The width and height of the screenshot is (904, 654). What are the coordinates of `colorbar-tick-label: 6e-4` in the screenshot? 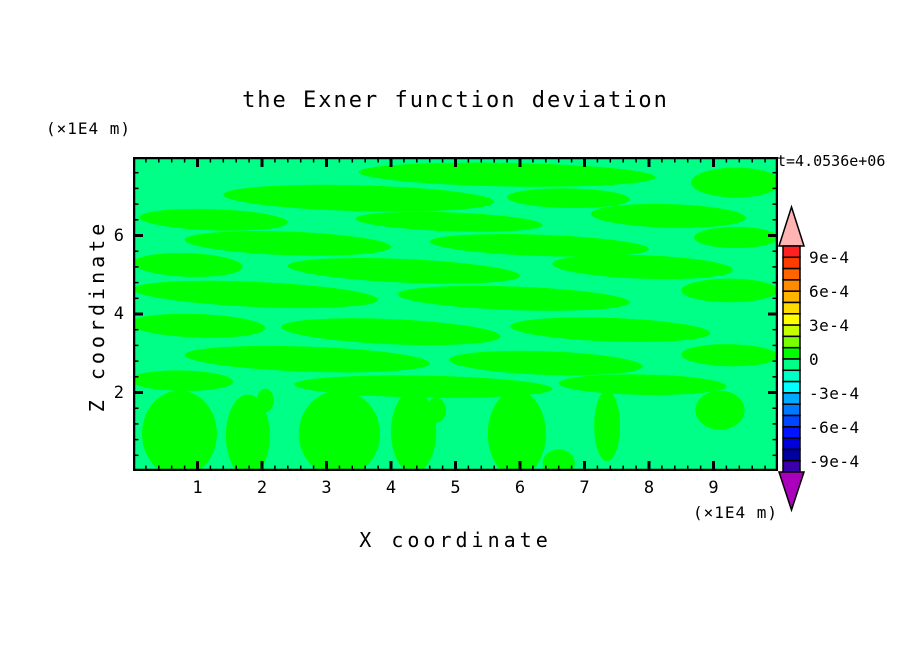 It's located at (829, 292).